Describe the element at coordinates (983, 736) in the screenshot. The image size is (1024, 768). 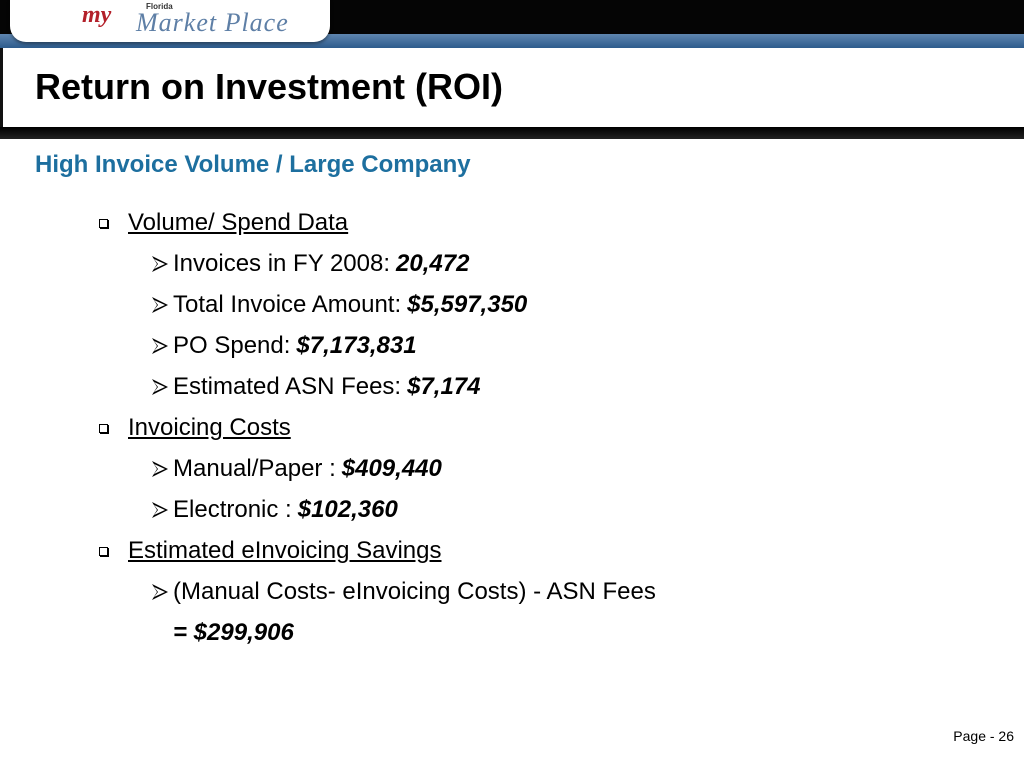
I see `page-number: Page - 26` at that location.